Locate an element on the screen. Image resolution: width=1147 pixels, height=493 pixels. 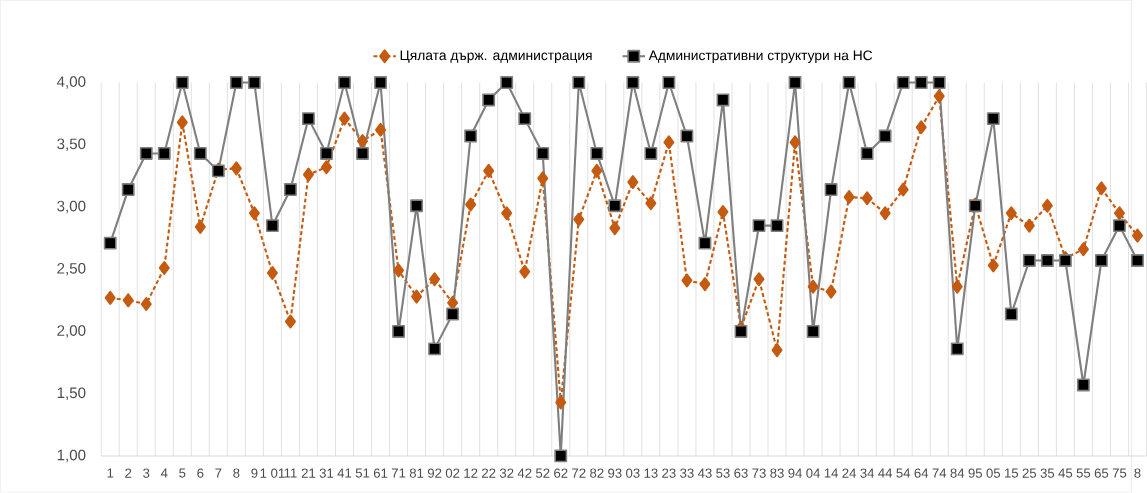
x-tick-label: 83 is located at coordinates (777, 473).